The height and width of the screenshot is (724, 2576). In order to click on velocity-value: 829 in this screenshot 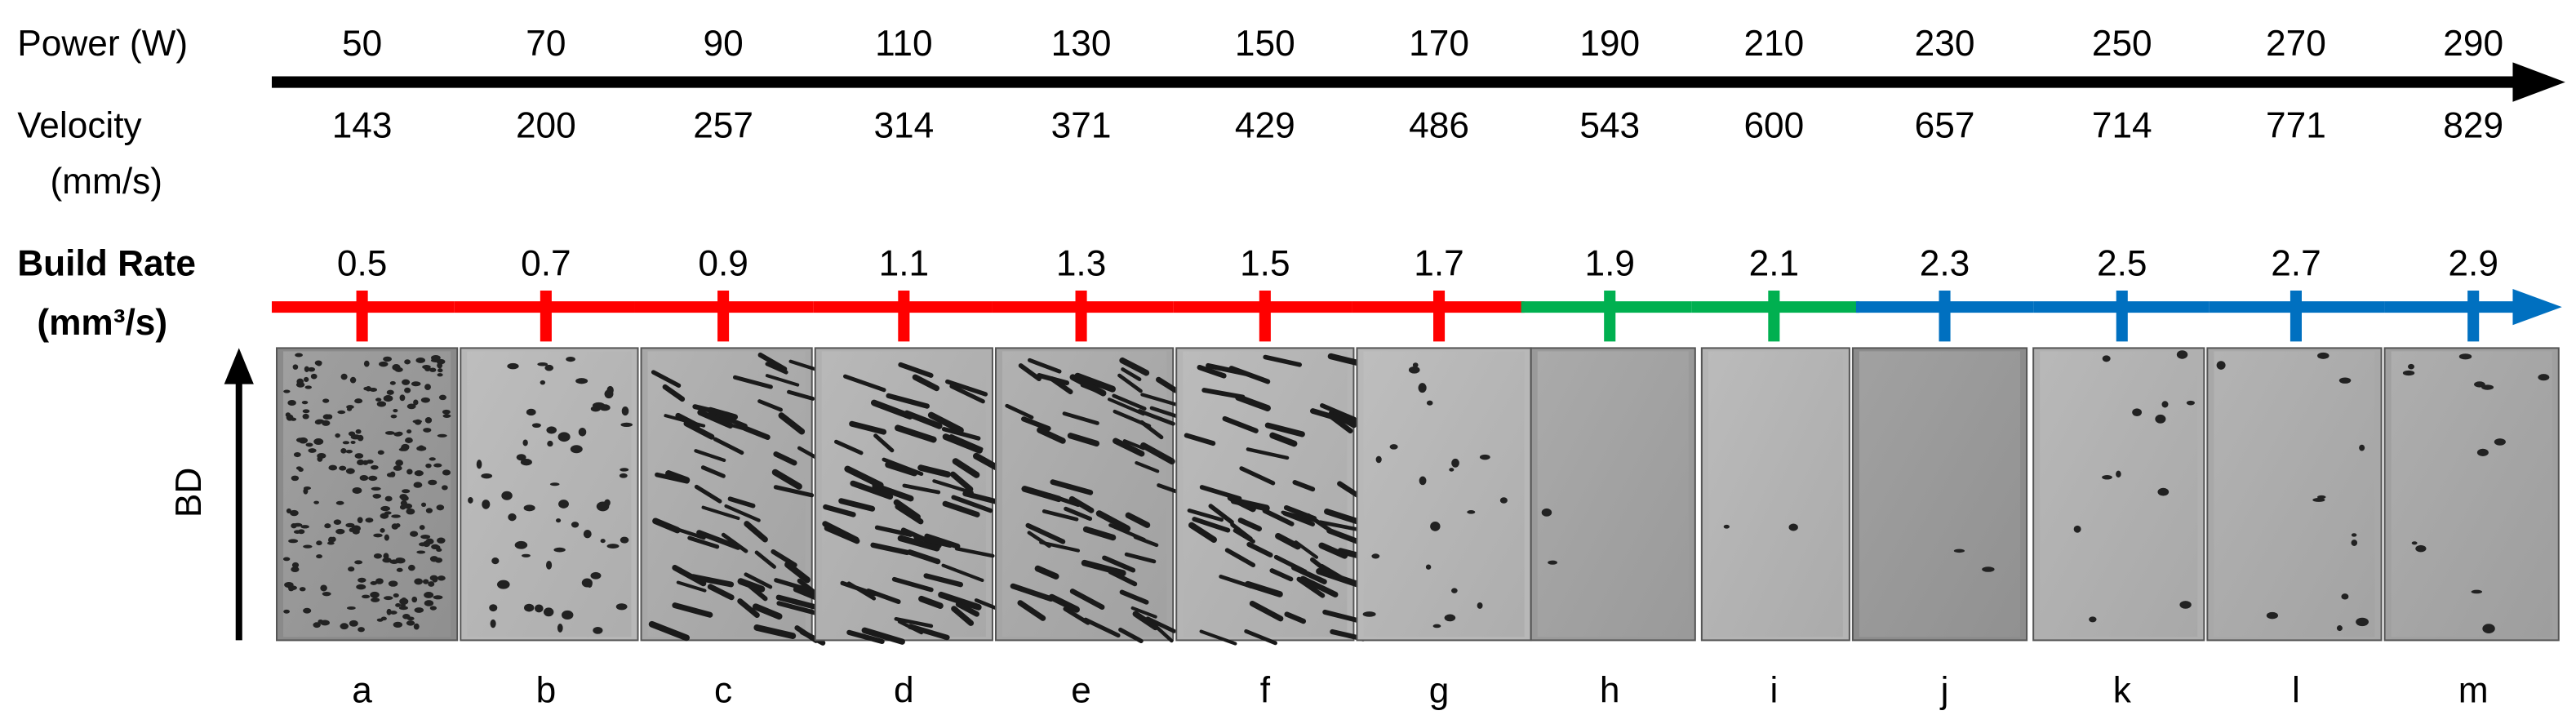, I will do `click(2473, 126)`.